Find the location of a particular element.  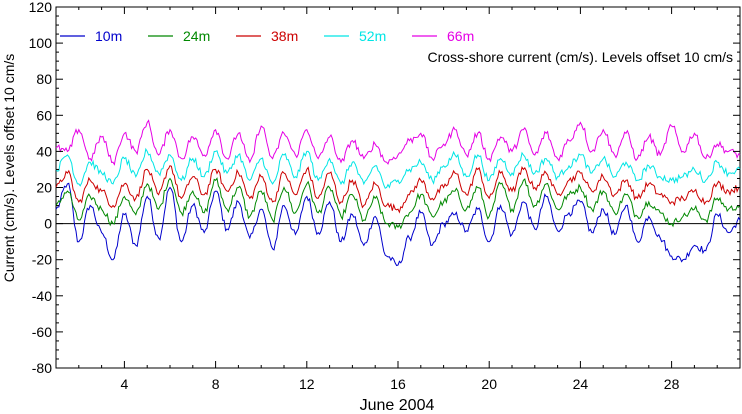

legend: 10m 24m 38m 52m 66m is located at coordinates (267, 36).